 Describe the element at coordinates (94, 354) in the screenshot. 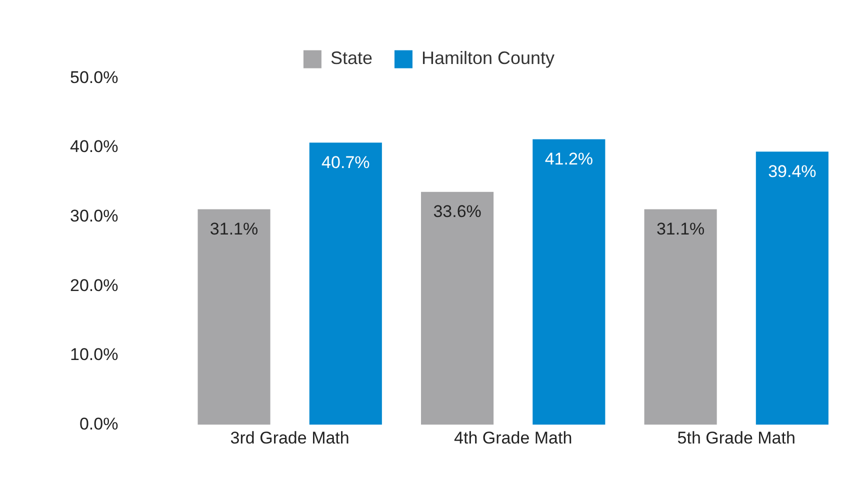

I see `y-tick-label: 10.0%` at that location.